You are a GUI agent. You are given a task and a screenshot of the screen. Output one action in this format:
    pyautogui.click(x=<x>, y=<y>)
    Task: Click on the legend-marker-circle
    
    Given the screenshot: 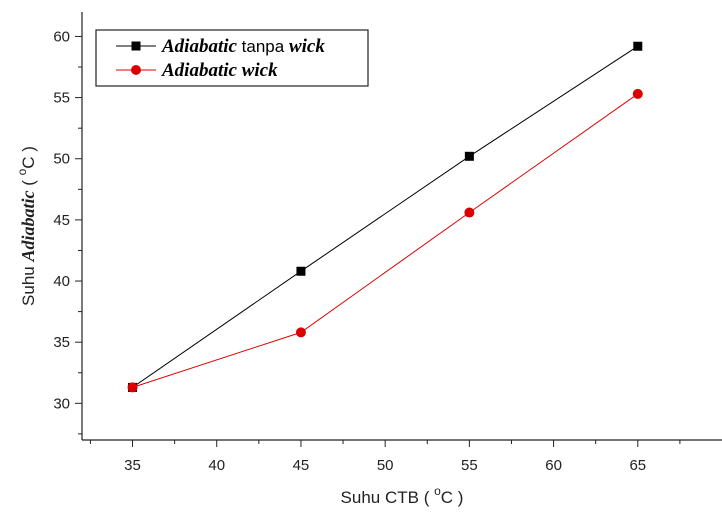 What is the action you would take?
    pyautogui.click(x=136, y=70)
    